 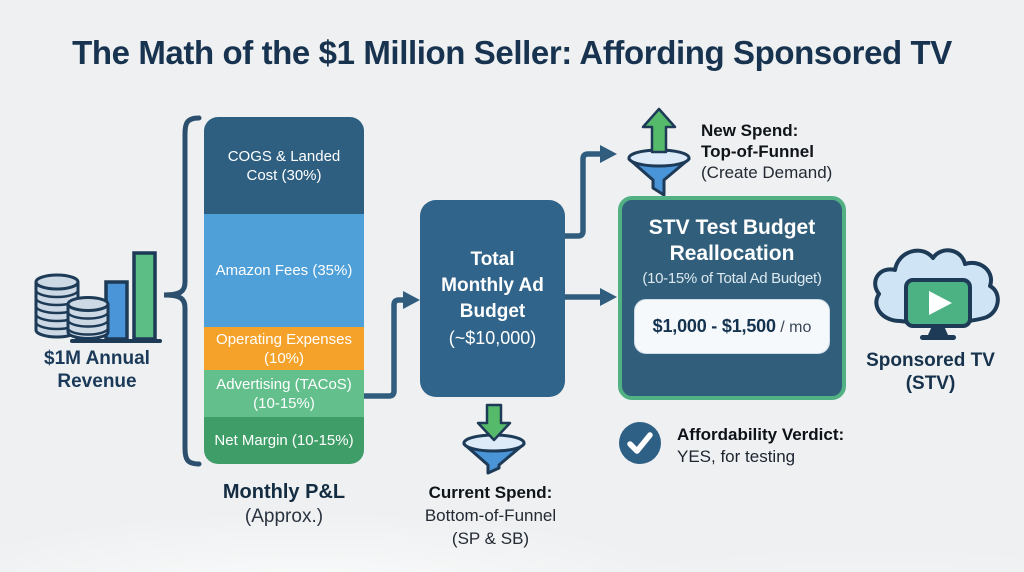 I want to click on arrow-budget-to-newspend, so click(x=582, y=195).